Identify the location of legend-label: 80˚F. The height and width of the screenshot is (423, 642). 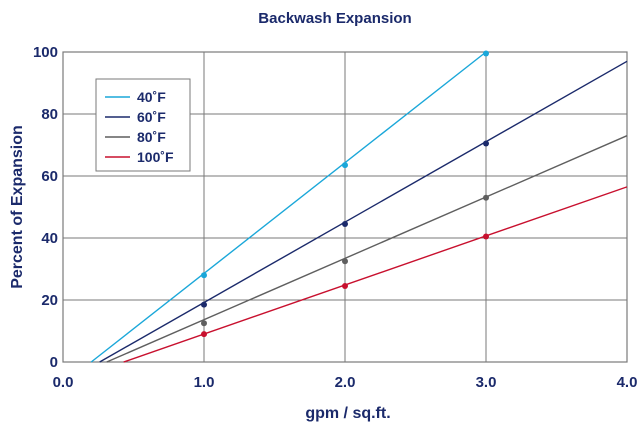
(151, 137).